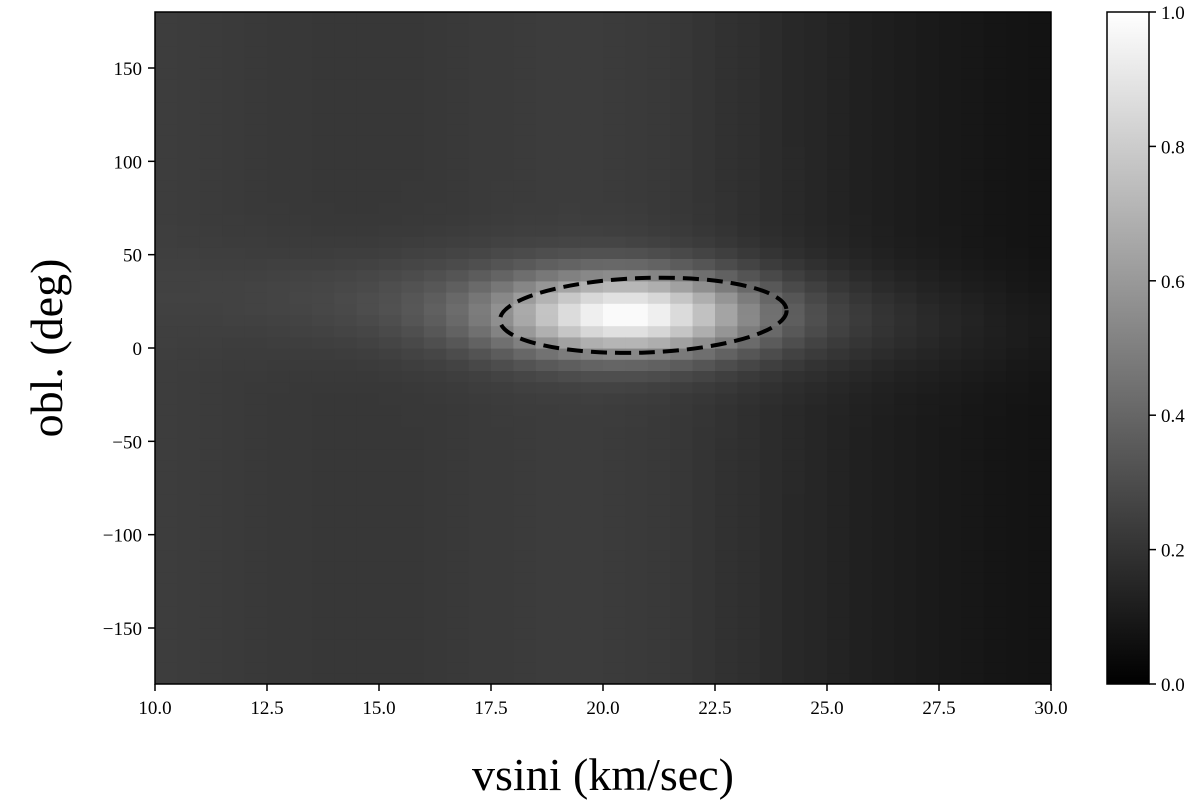 The image size is (1200, 810). Describe the element at coordinates (378, 708) in the screenshot. I see `x-tick-label: 15.0` at that location.